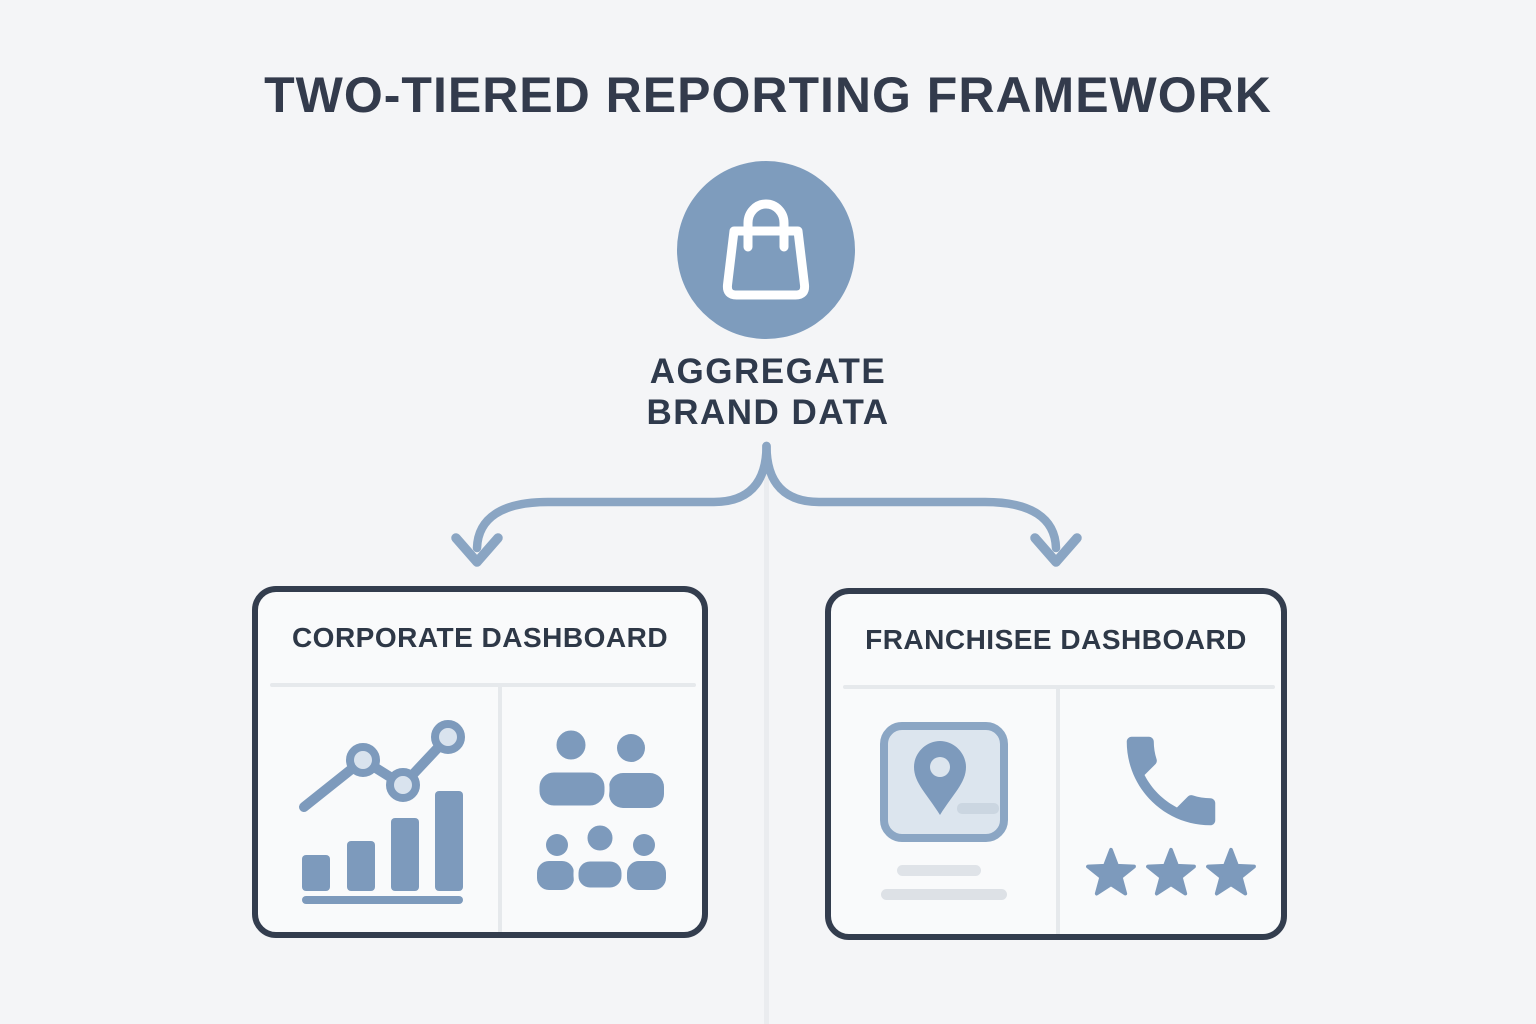 Image resolution: width=1536 pixels, height=1024 pixels. I want to click on location-cell, so click(943, 811).